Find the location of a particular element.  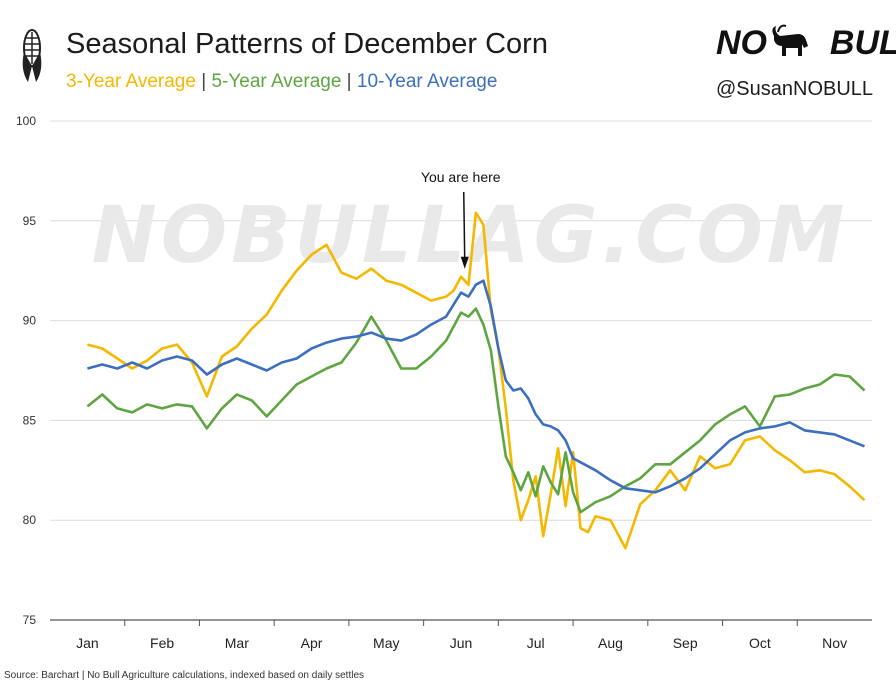

x-tick-label: Jul is located at coordinates (536, 643).